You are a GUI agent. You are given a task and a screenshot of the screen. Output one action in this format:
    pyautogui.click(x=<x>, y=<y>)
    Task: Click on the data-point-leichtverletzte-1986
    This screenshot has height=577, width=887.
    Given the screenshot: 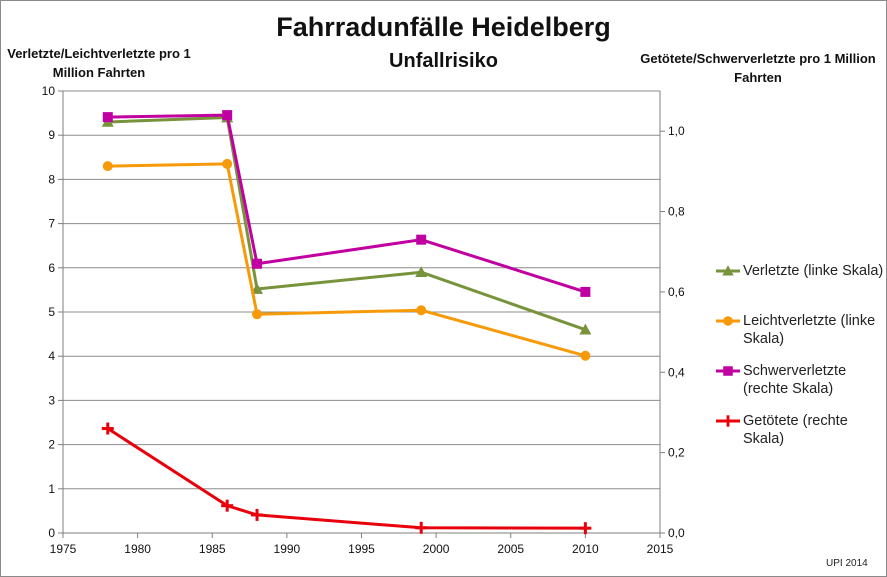 What is the action you would take?
    pyautogui.click(x=227, y=163)
    